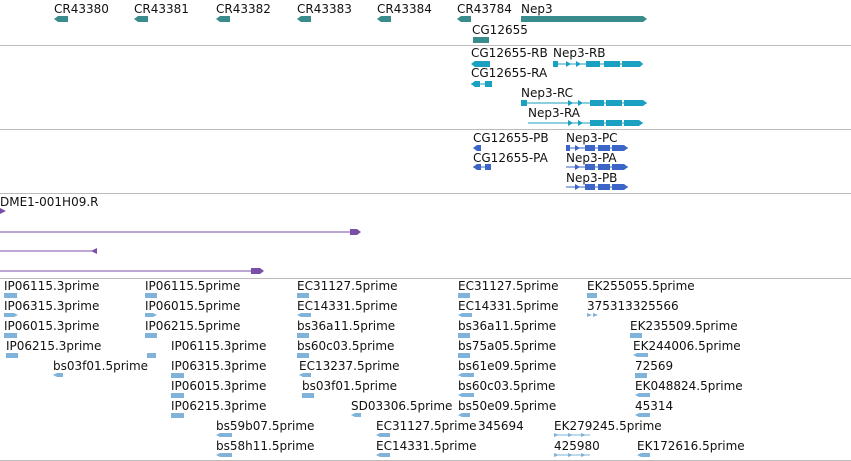 The height and width of the screenshot is (461, 851). Describe the element at coordinates (349, 366) in the screenshot. I see `feature-label: EC13237.5prime` at that location.